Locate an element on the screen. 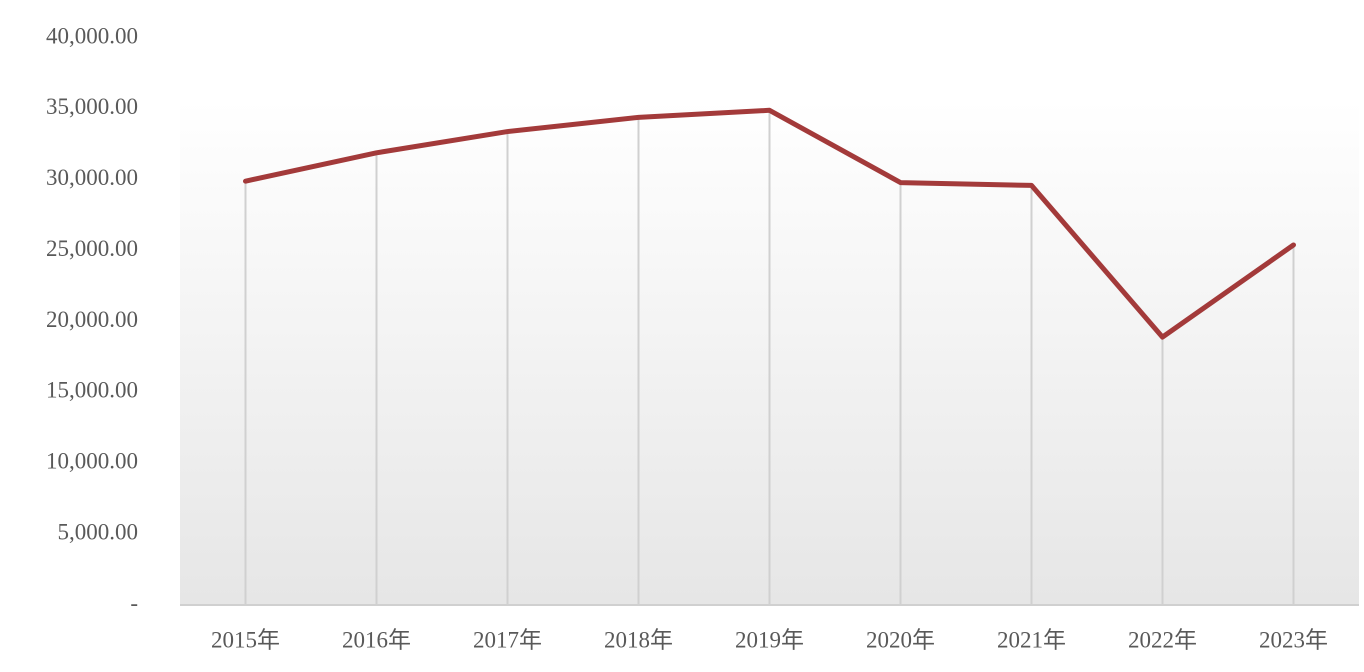  x-tick-label: 2016年 is located at coordinates (376, 639).